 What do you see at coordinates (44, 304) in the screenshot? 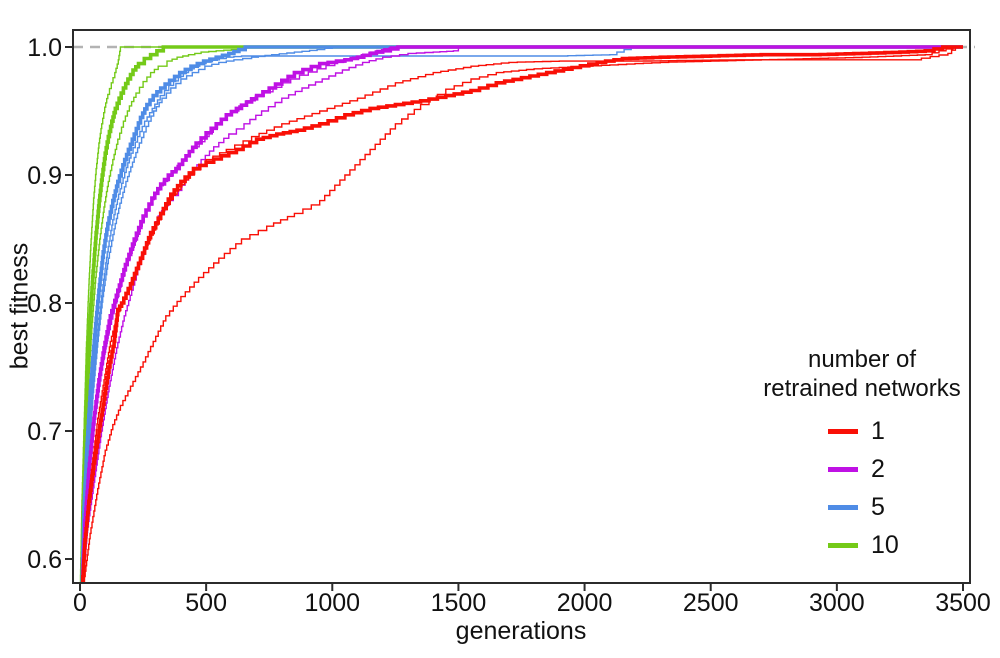
I see `y-tick-label: 0.8` at bounding box center [44, 304].